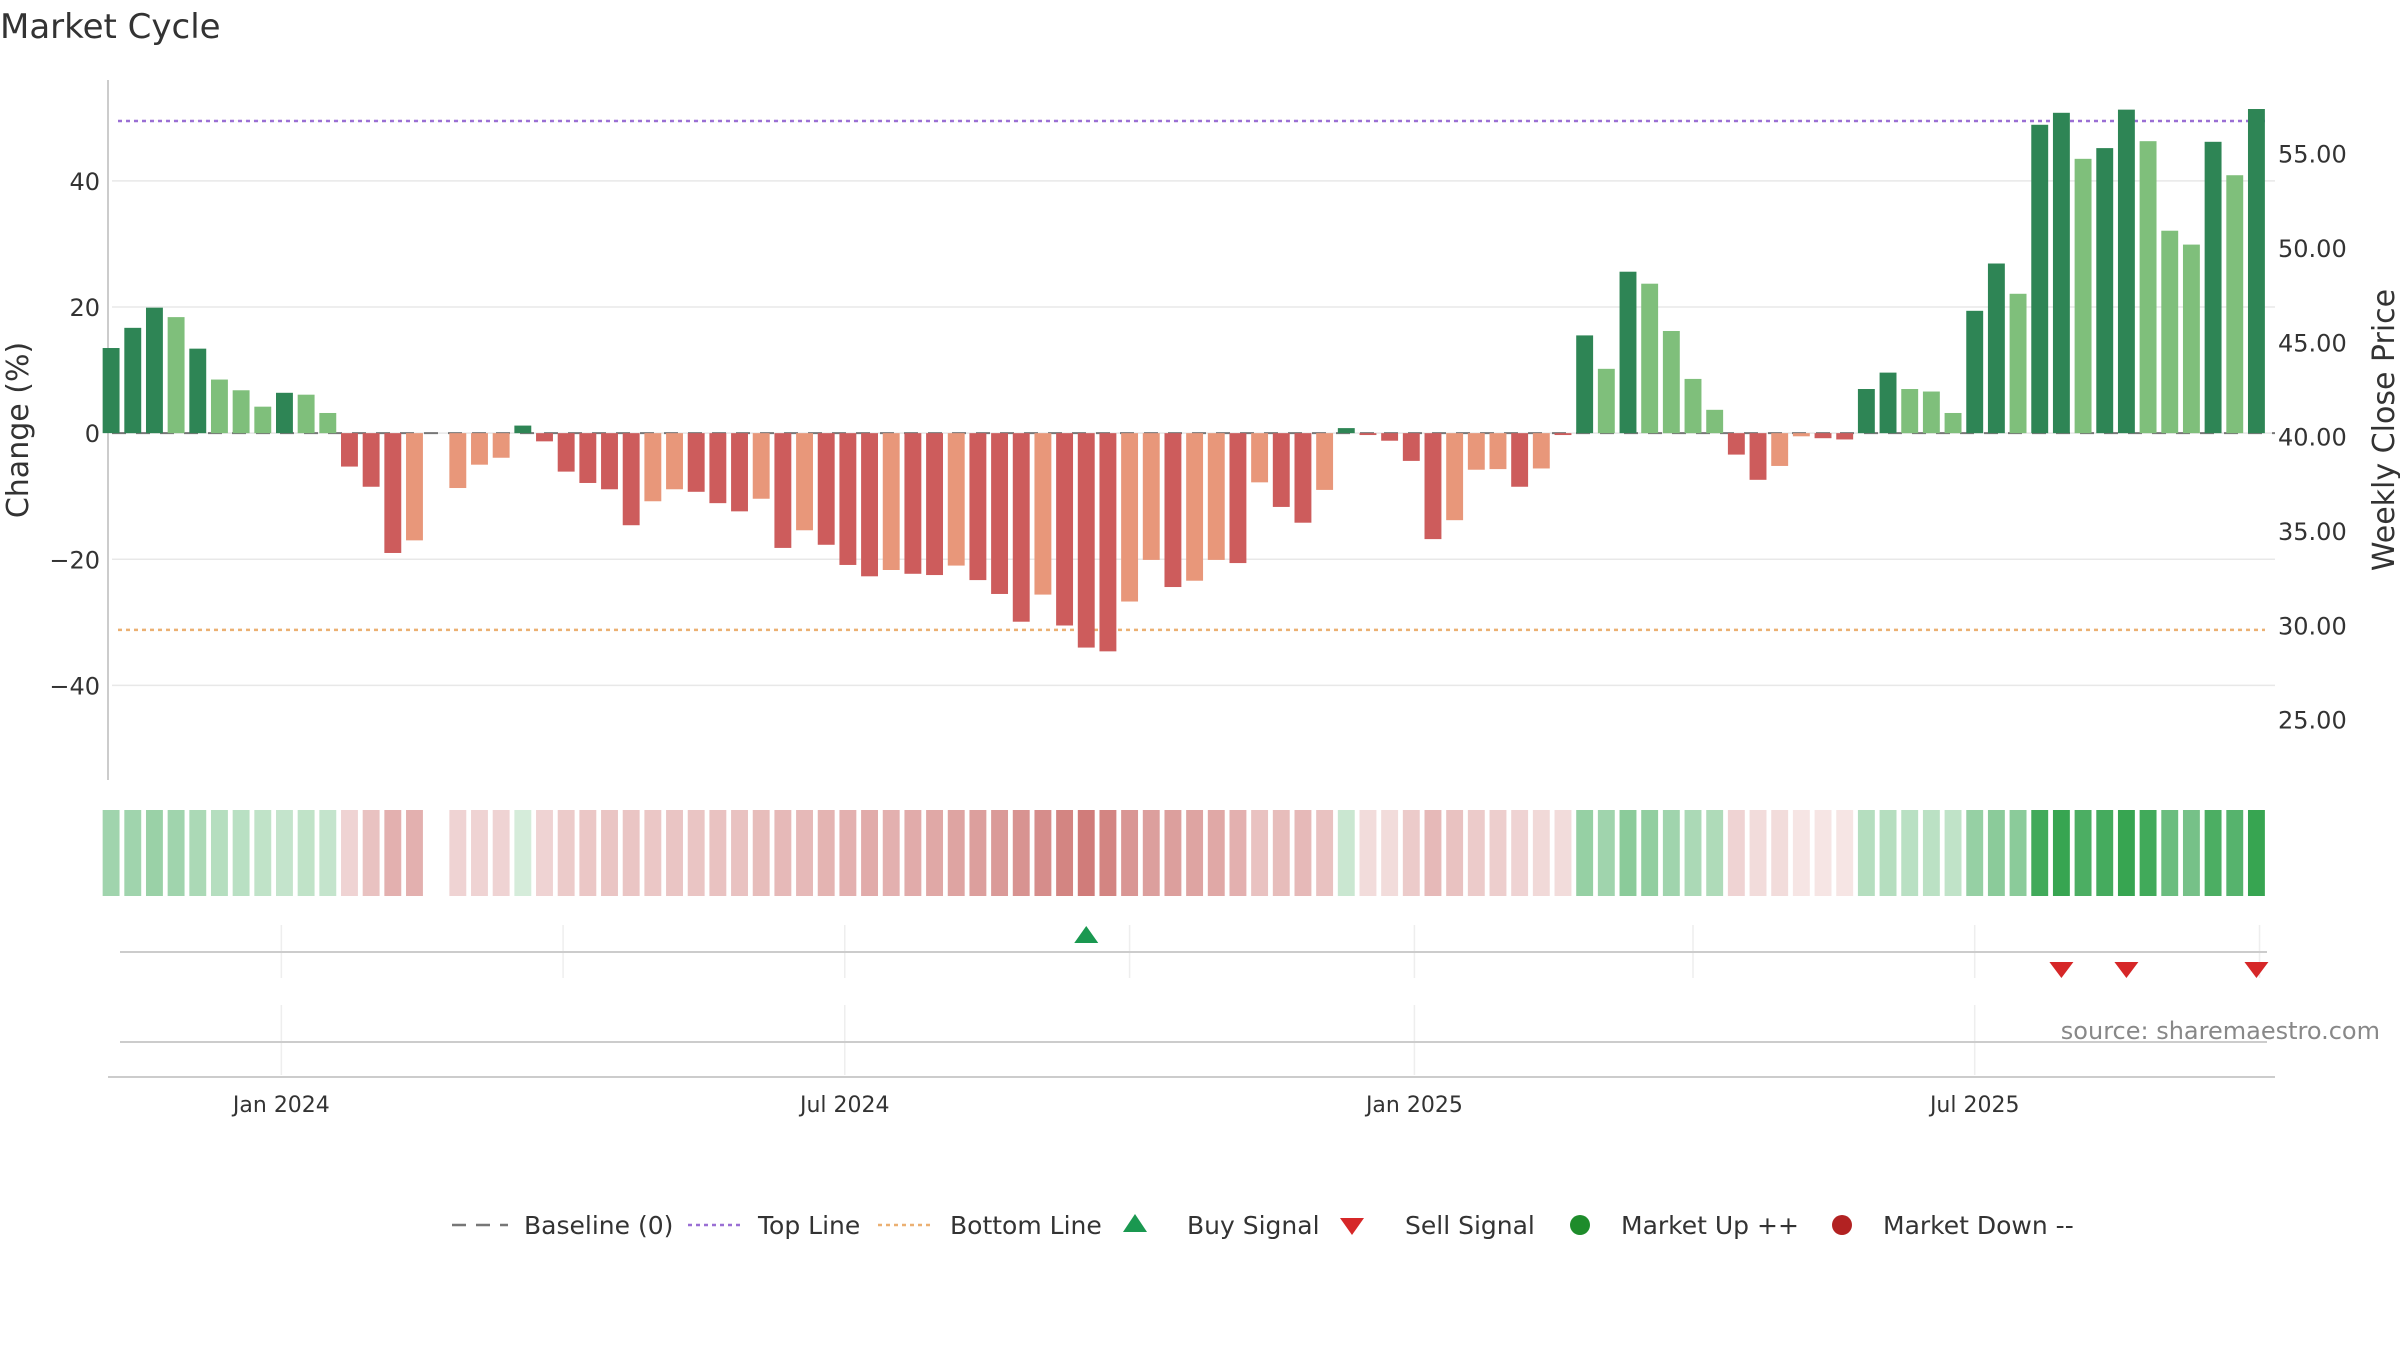 The width and height of the screenshot is (2400, 1350). I want to click on legend-item: Top Line, so click(774, 1225).